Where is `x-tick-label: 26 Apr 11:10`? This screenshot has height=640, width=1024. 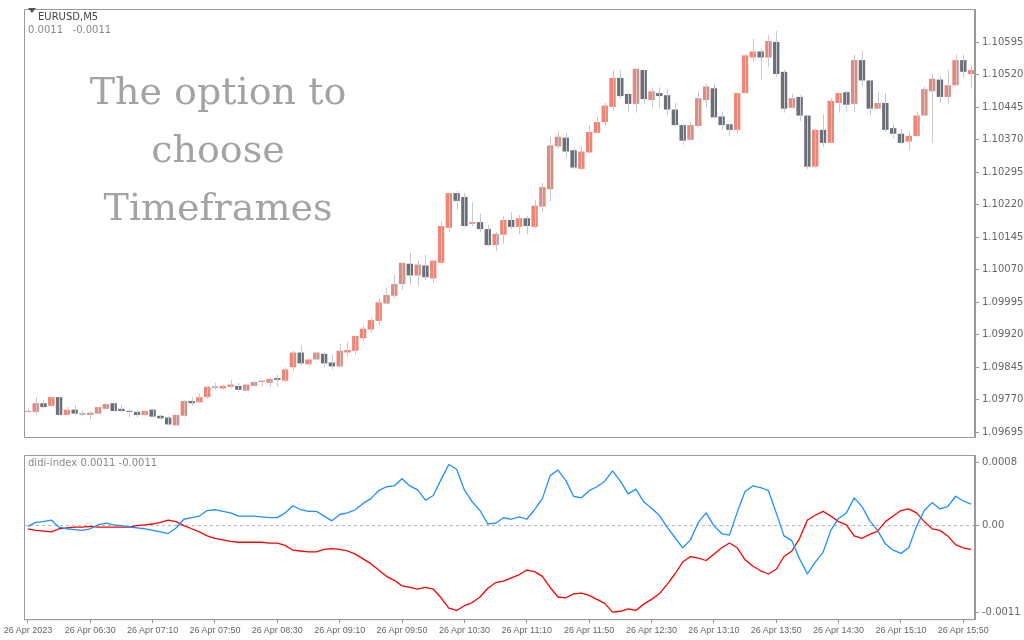
x-tick-label: 26 Apr 11:10 is located at coordinates (526, 630).